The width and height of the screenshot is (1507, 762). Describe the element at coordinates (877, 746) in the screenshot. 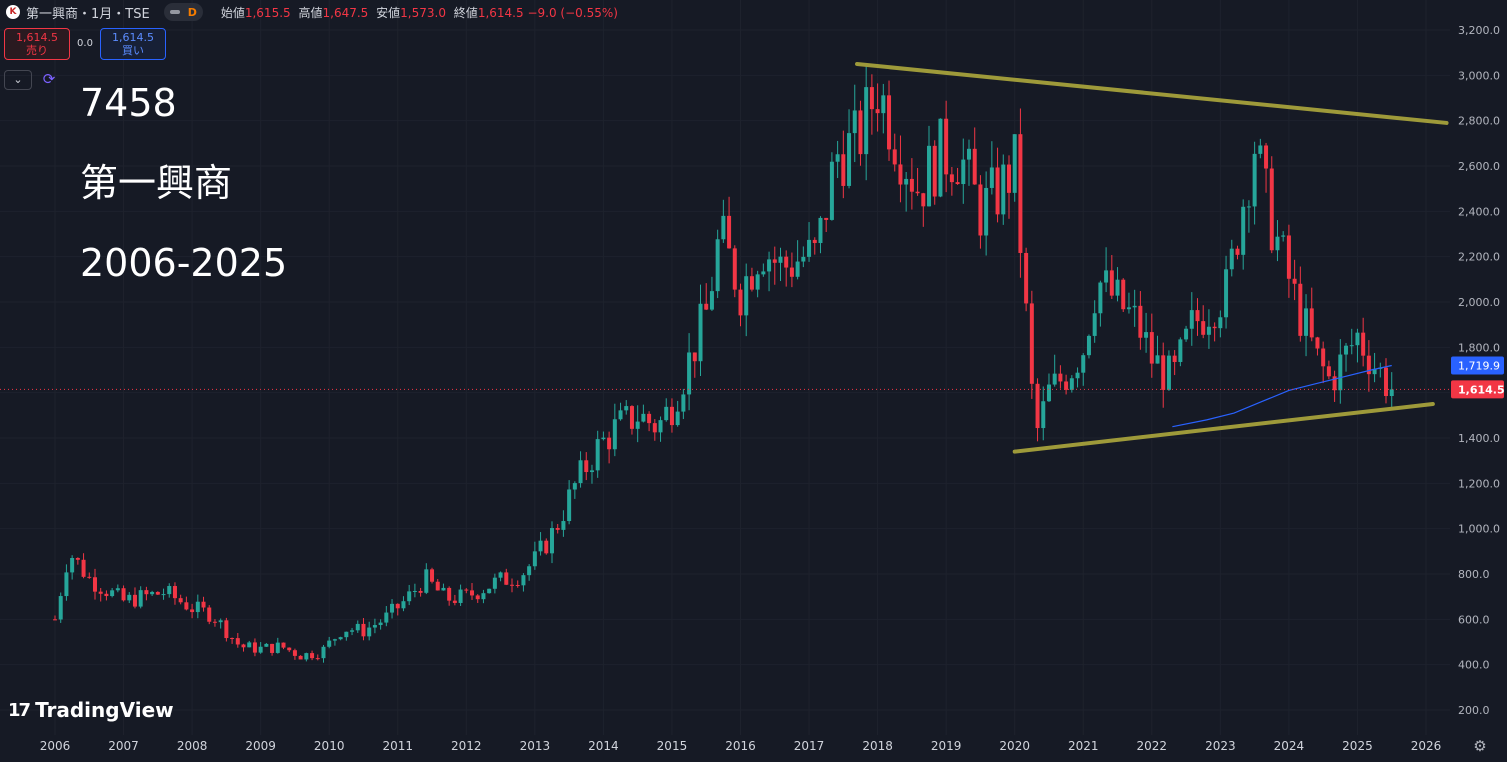

I see `x-tick-label: 2018` at that location.